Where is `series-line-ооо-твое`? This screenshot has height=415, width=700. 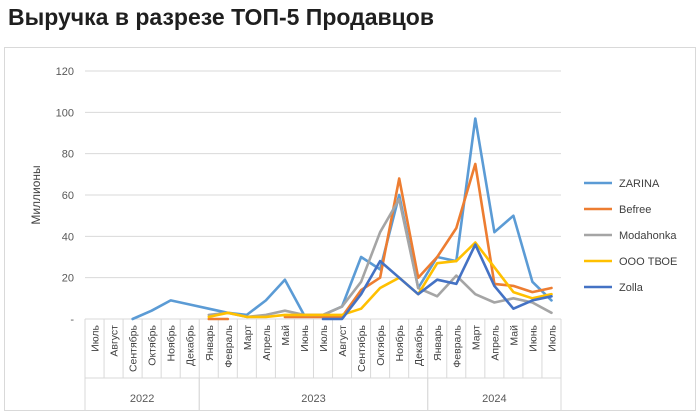 series-line-ооо-твое is located at coordinates (380, 280).